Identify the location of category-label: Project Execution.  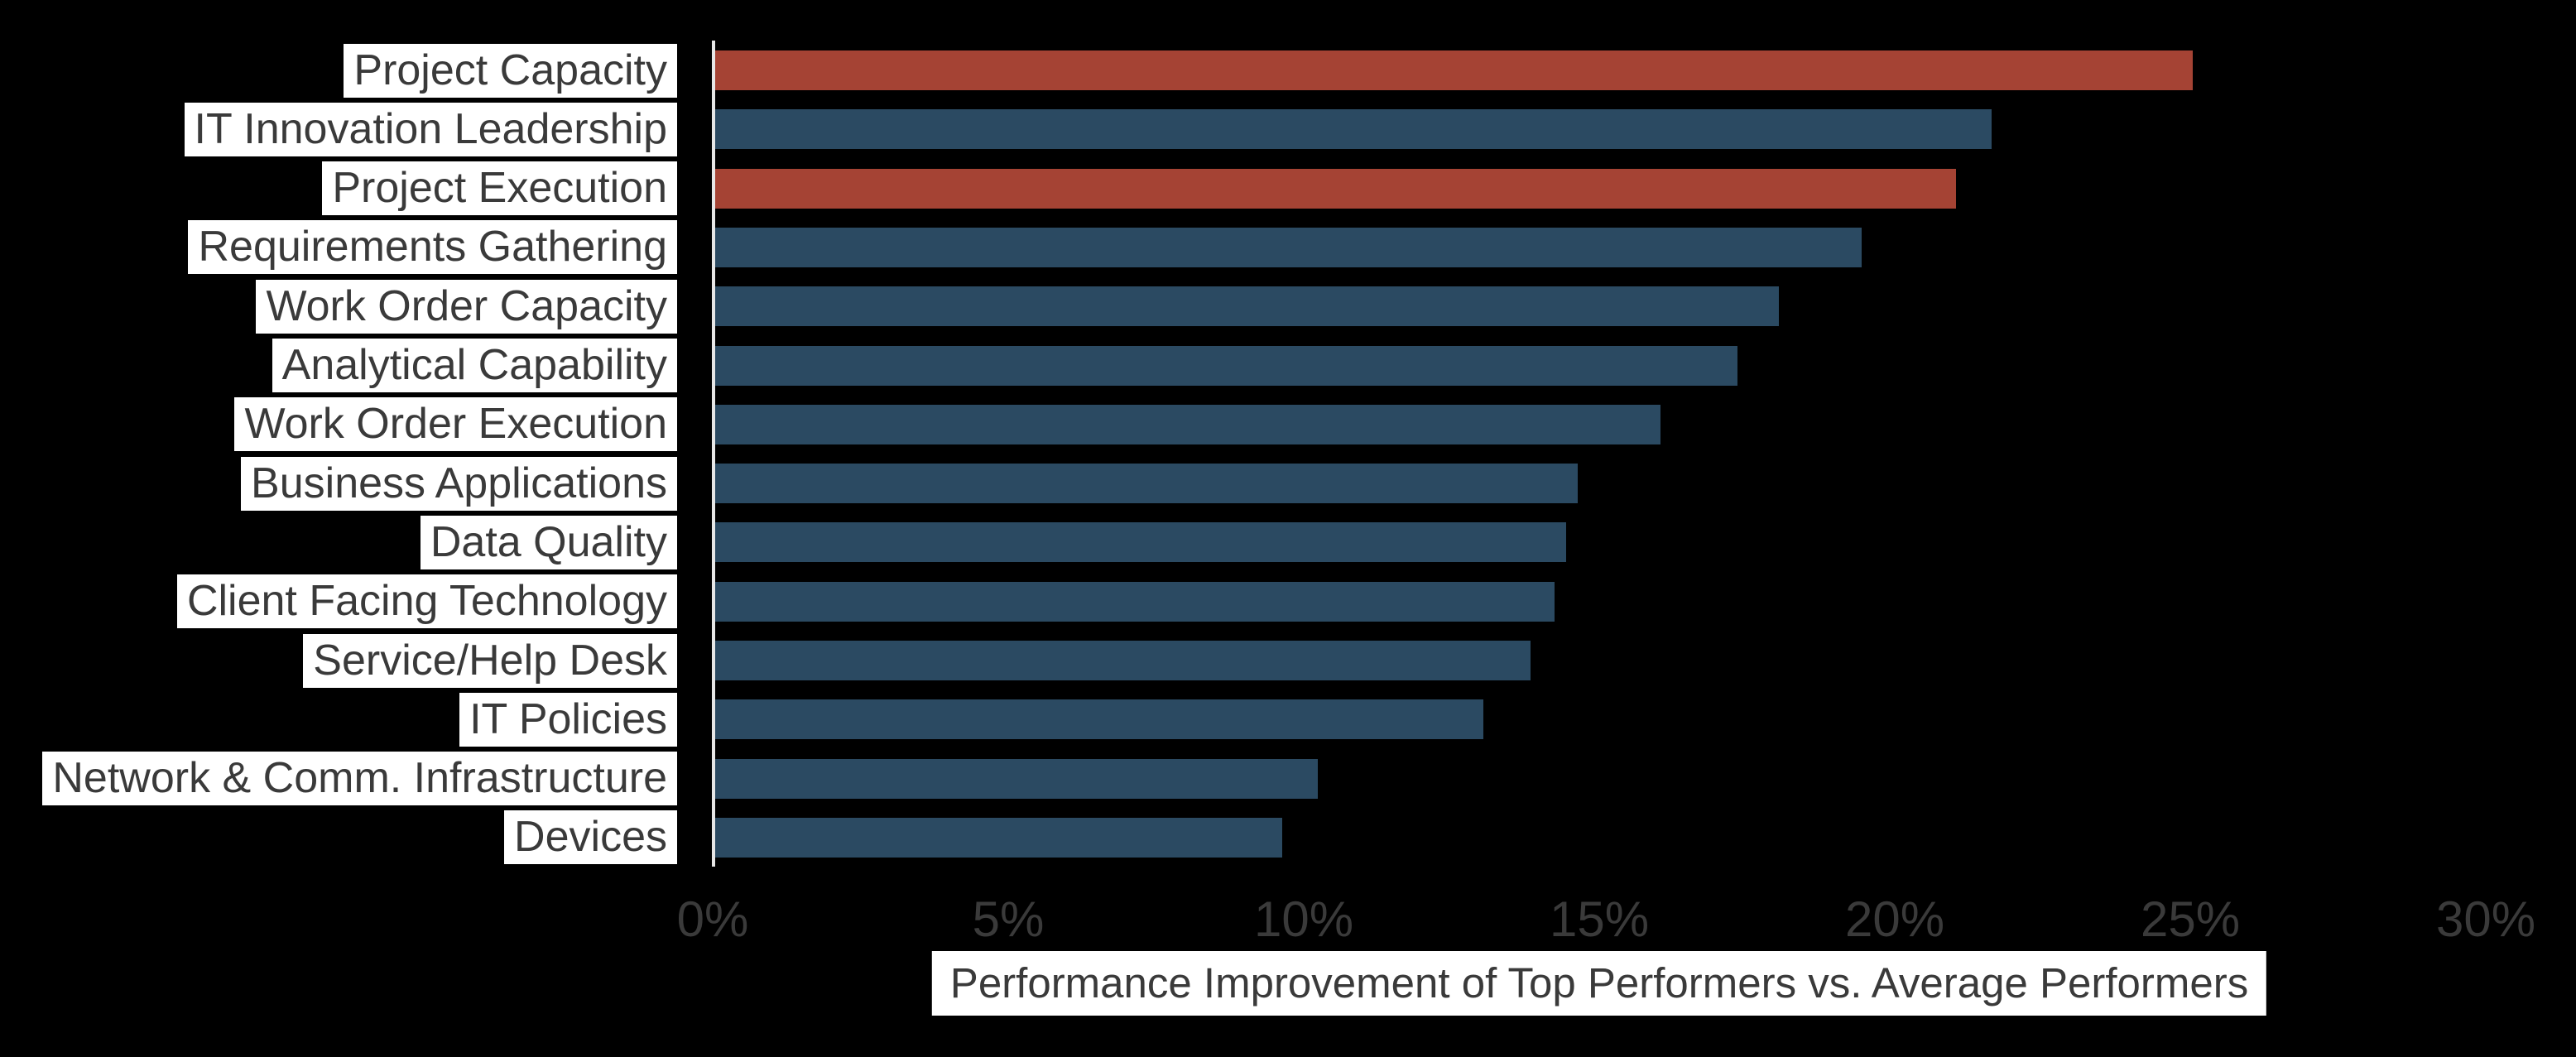
(499, 189).